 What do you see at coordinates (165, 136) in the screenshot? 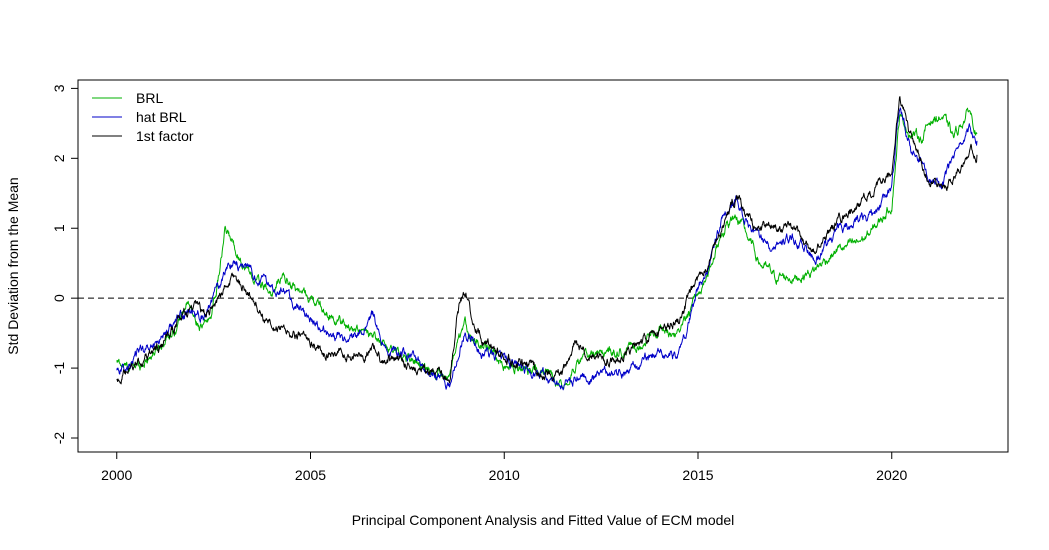
I see `legend-label: 1st factor` at bounding box center [165, 136].